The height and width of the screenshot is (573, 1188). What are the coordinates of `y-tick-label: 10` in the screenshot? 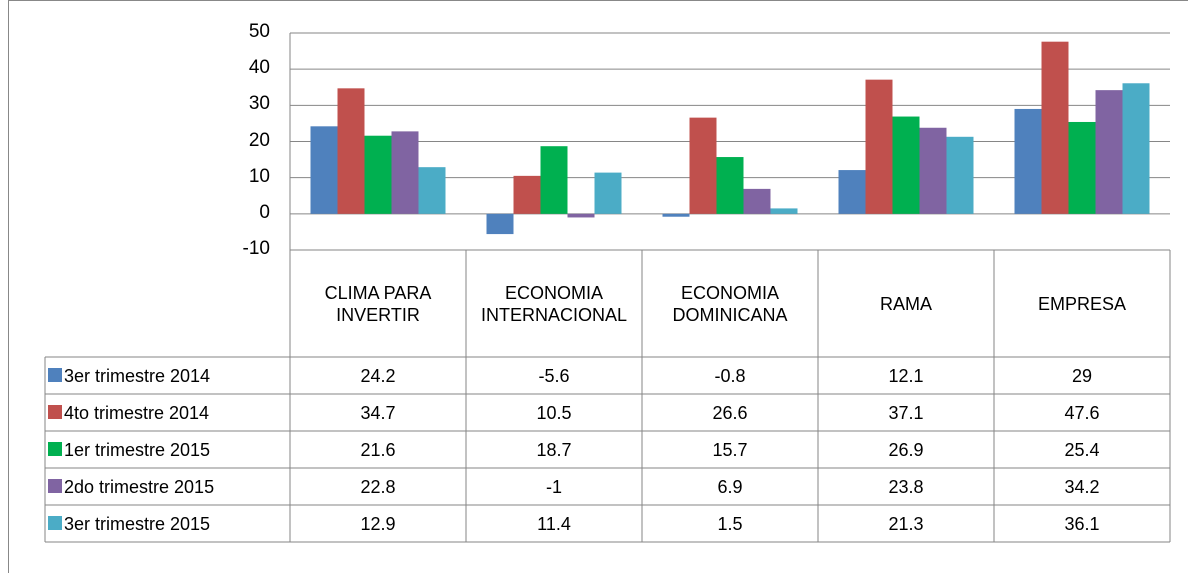 It's located at (259, 176).